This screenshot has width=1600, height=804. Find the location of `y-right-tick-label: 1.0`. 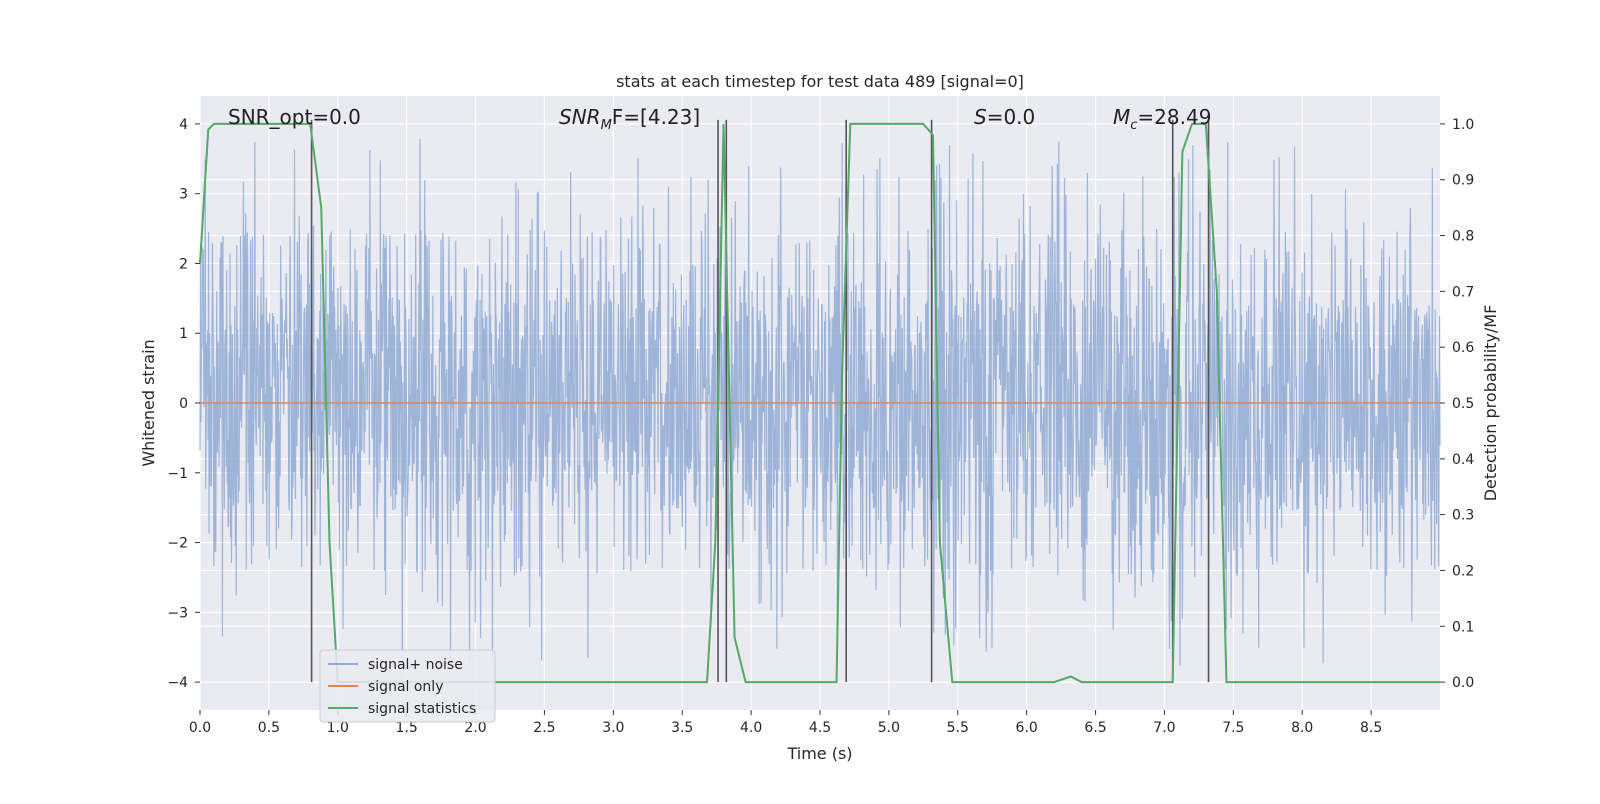

y-right-tick-label: 1.0 is located at coordinates (1463, 125).